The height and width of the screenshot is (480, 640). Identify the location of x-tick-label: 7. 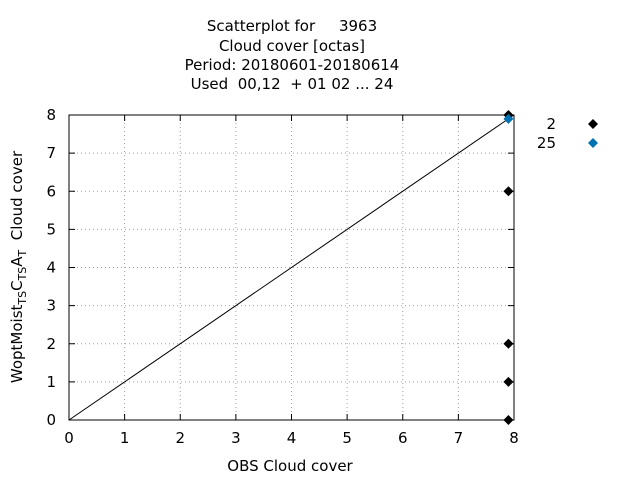
(459, 438).